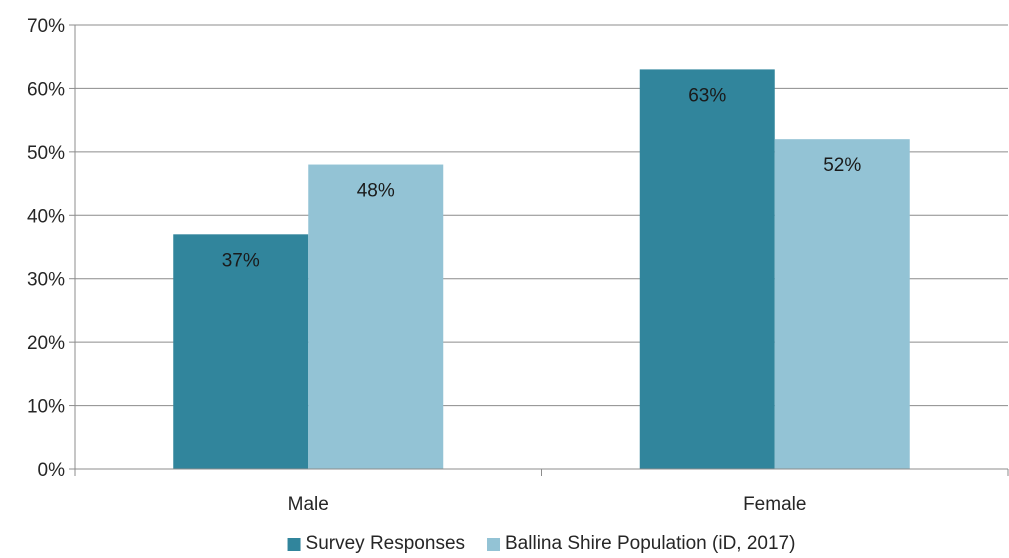  I want to click on x-axis: Male Female, so click(541, 491).